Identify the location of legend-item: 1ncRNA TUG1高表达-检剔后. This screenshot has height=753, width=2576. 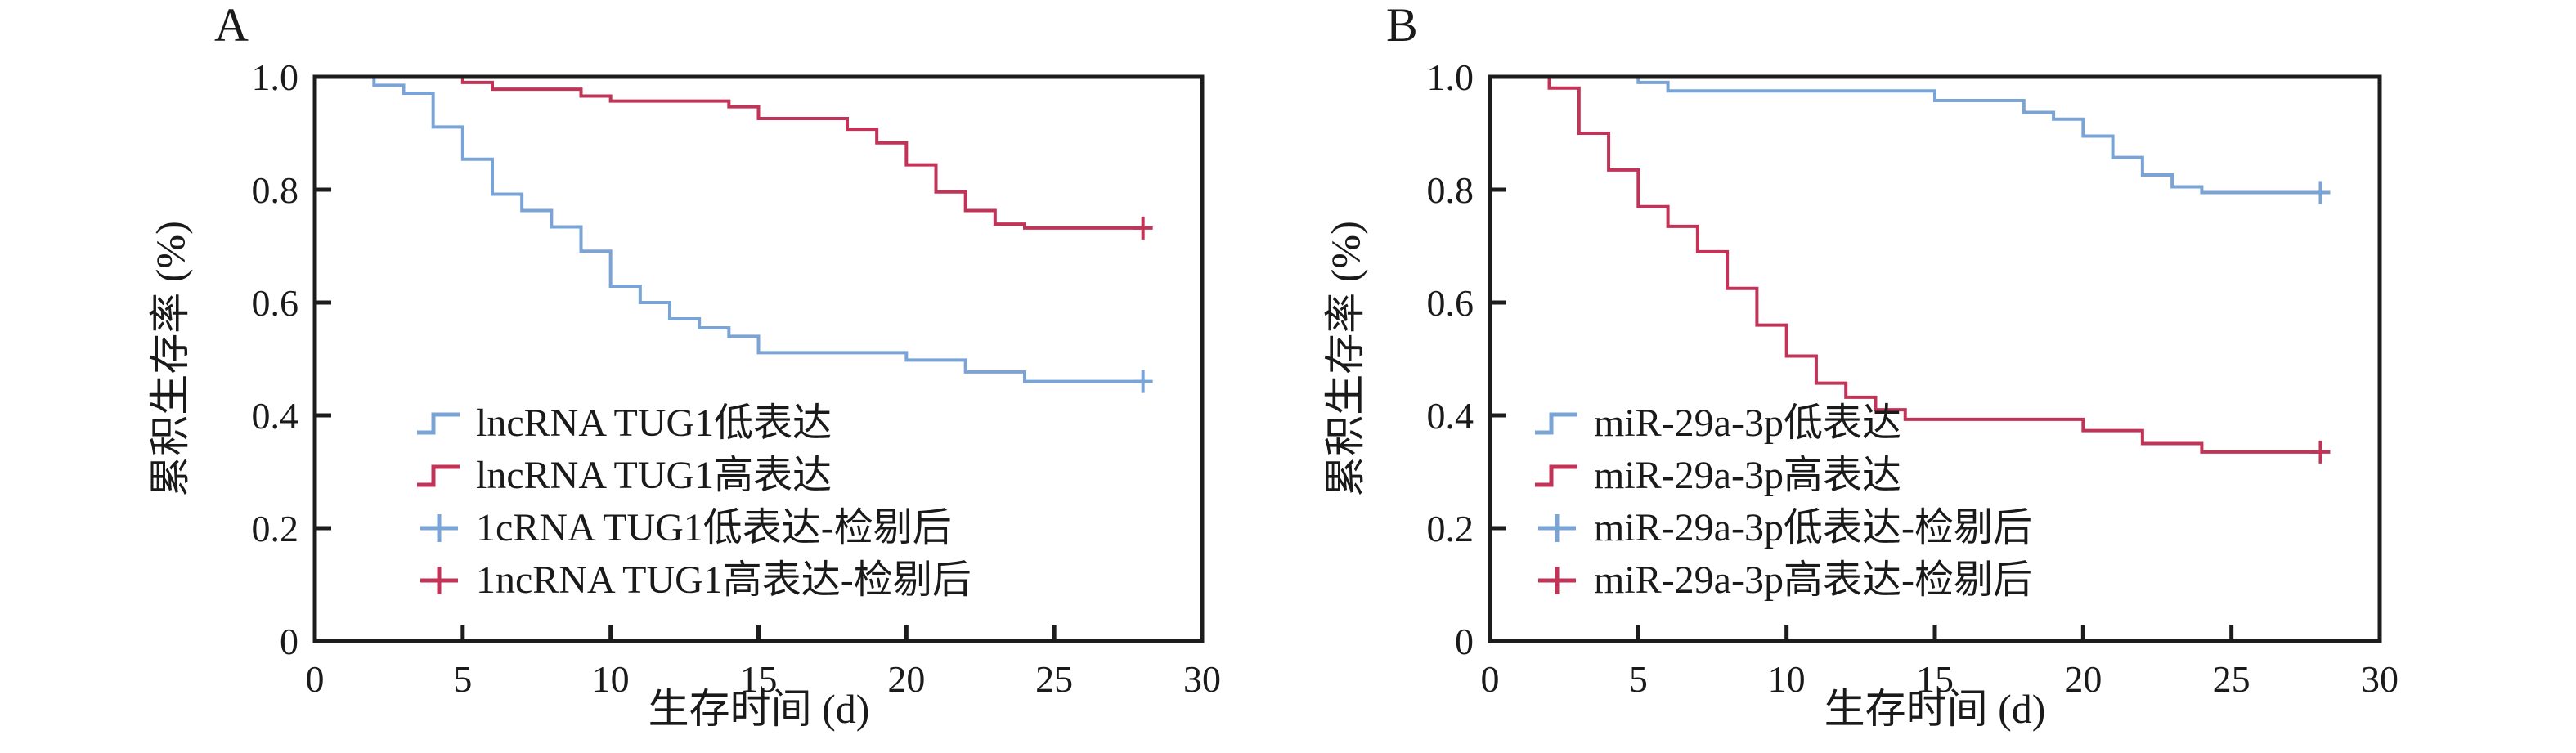
(694, 581).